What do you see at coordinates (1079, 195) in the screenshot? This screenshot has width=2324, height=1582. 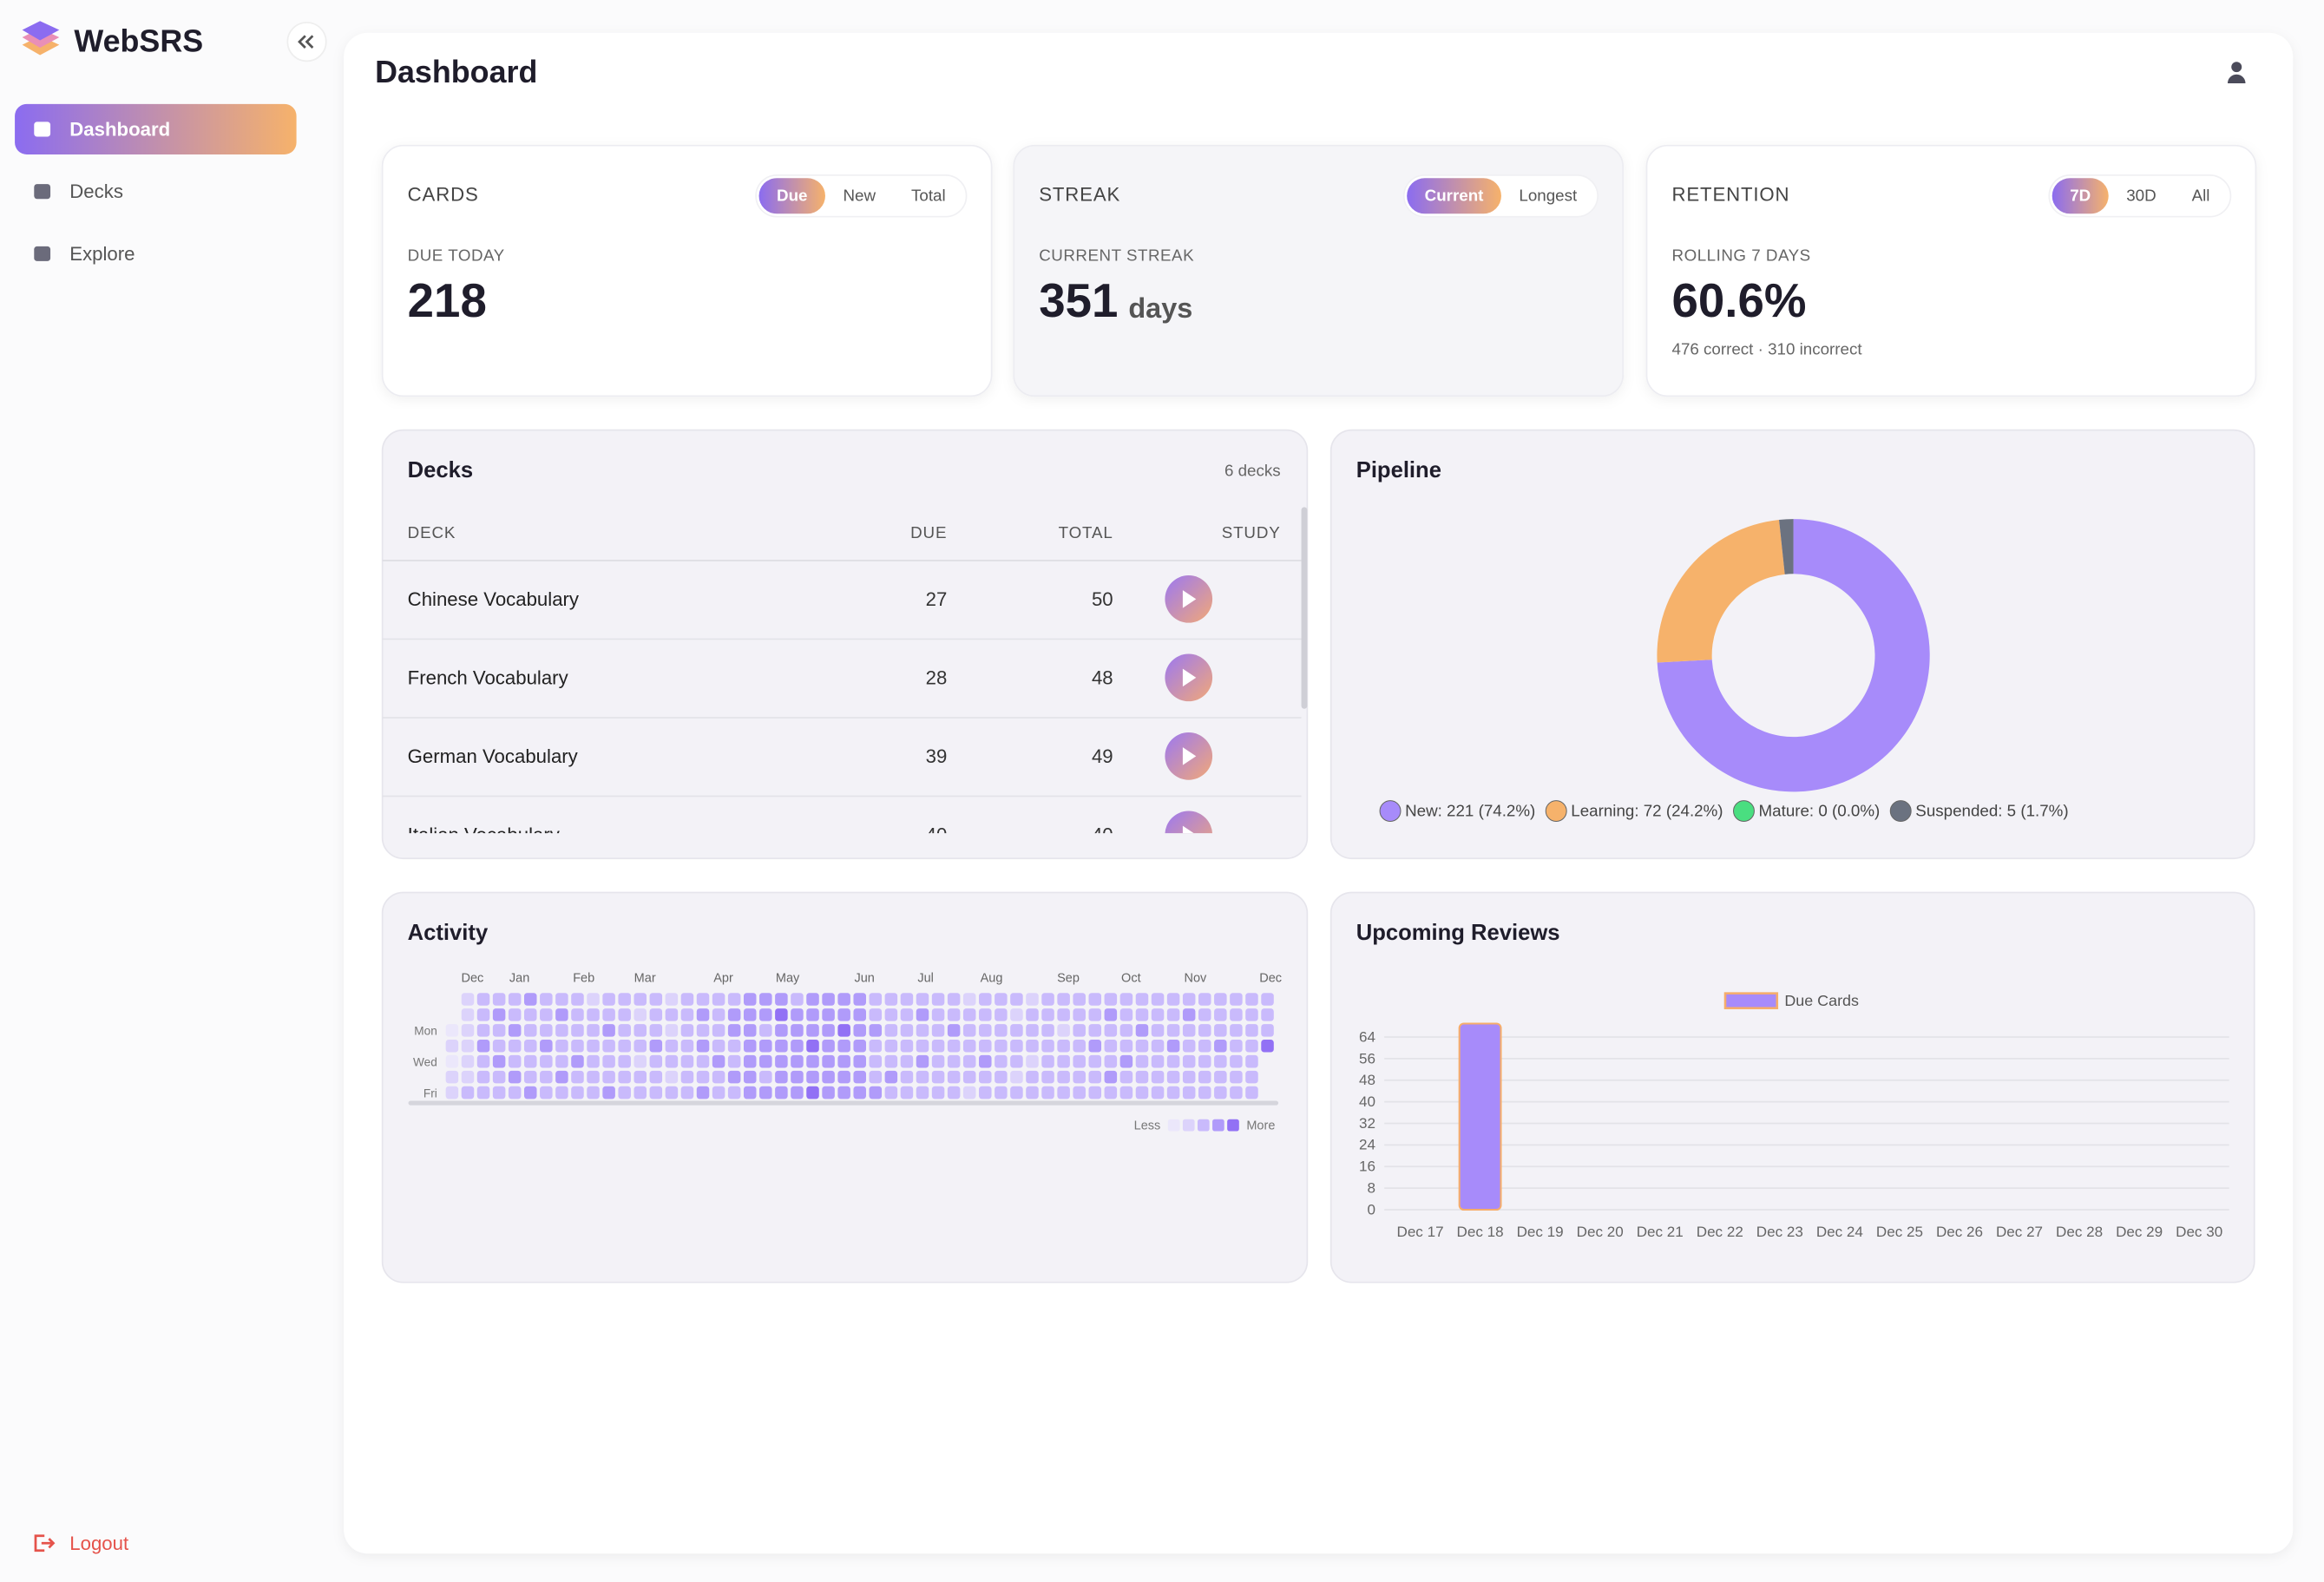 I see `stat-title: STREAK` at bounding box center [1079, 195].